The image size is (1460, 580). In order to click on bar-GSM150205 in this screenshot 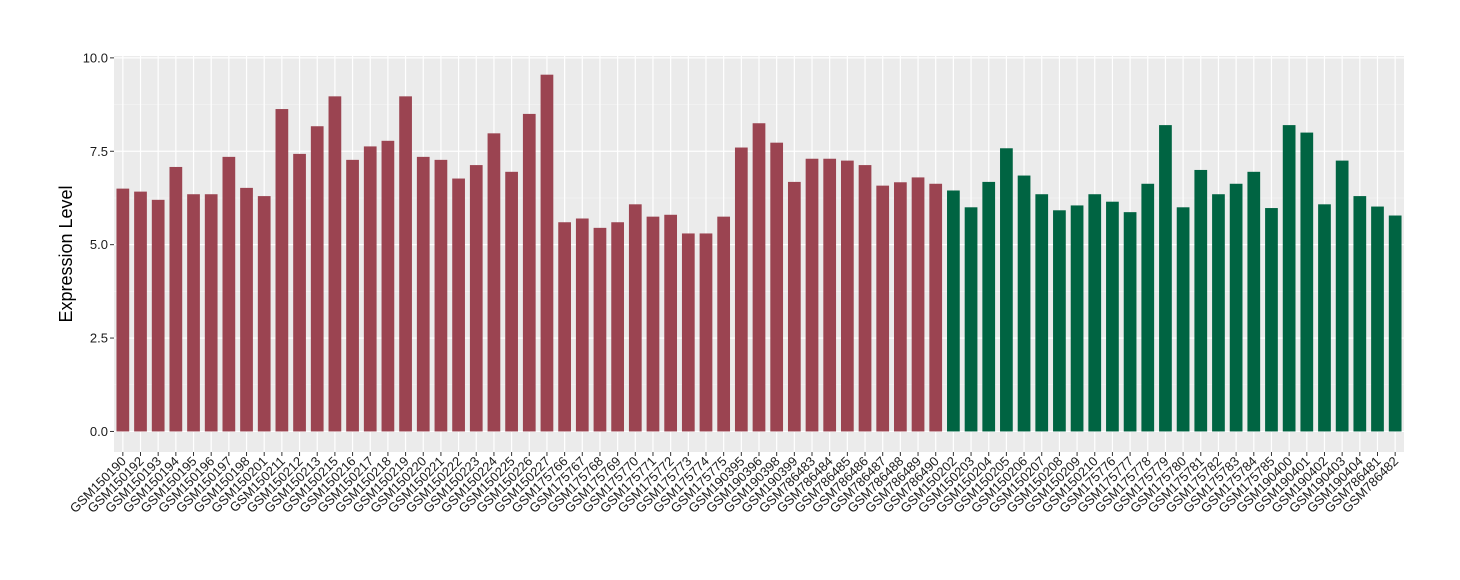, I will do `click(1006, 290)`.